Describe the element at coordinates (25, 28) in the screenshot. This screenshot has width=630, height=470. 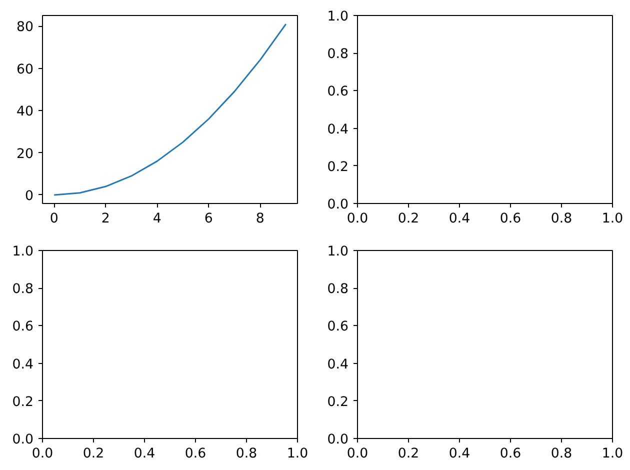
I see `y-tick-label: 80` at that location.